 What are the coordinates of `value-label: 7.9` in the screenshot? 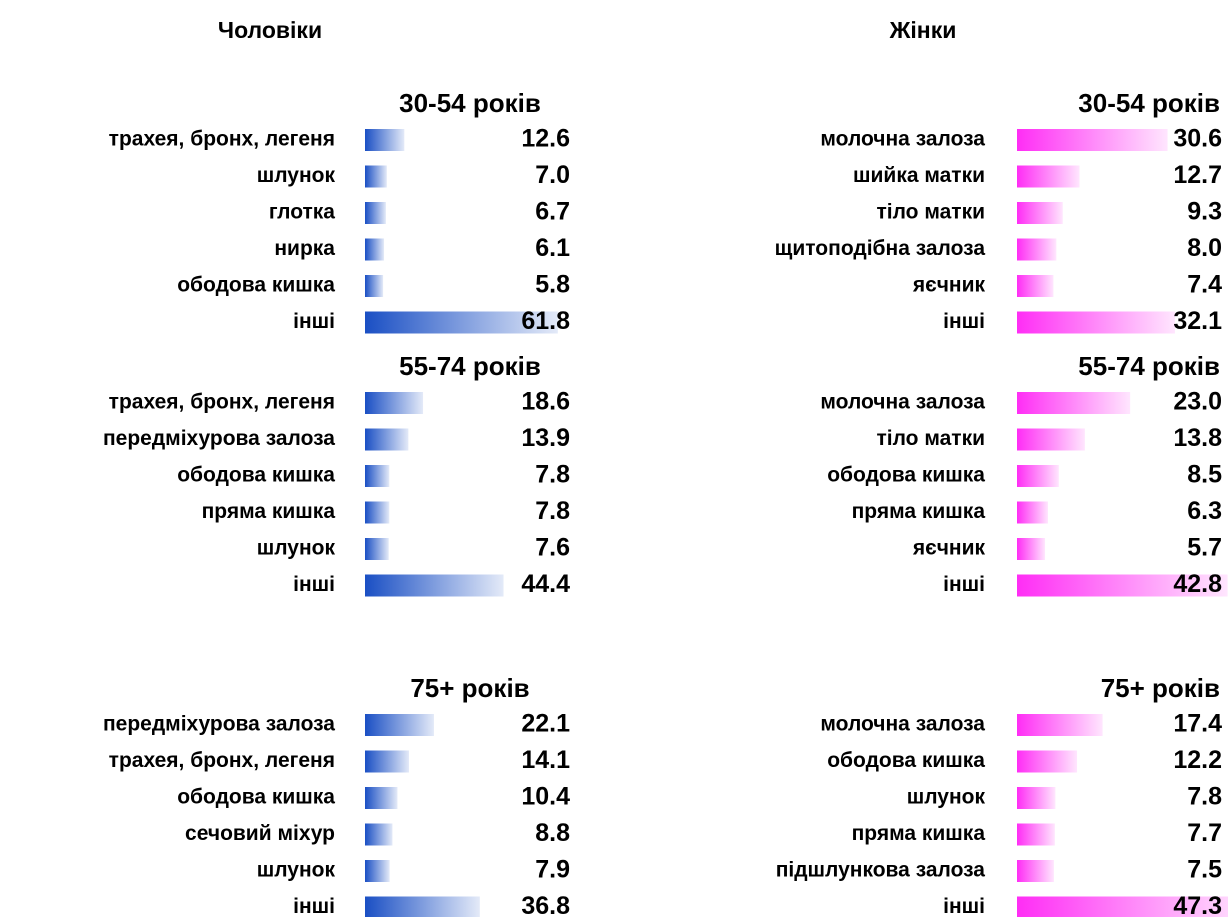 It's located at (552, 870).